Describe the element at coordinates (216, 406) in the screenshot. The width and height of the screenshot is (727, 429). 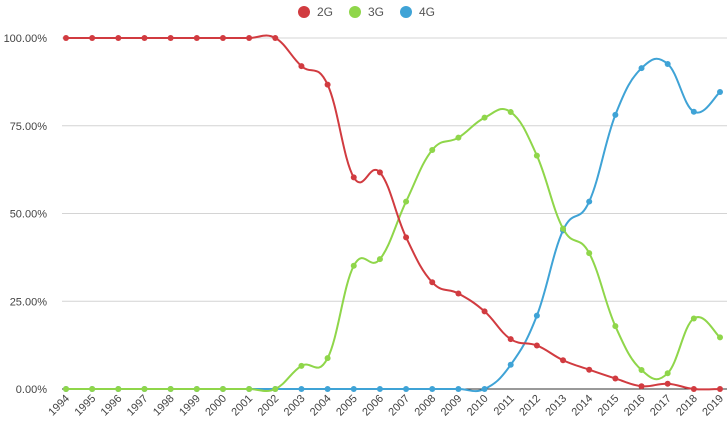
I see `x-tick-label: 2000` at that location.